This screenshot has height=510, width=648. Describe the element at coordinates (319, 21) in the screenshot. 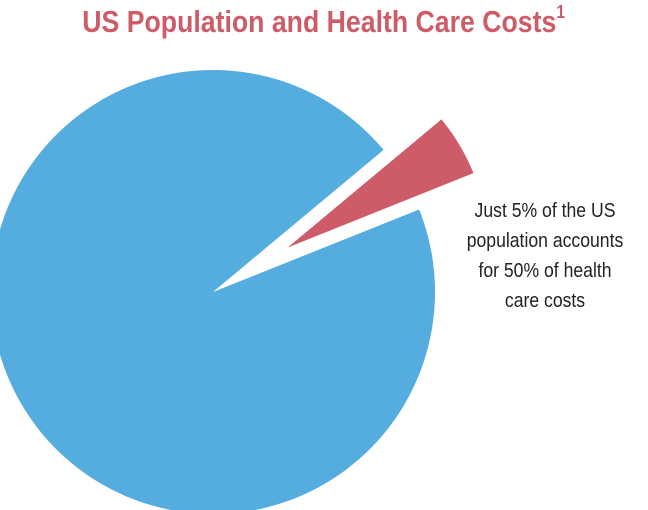

I see `chart-title-text: US Population and Health Care Costs` at that location.